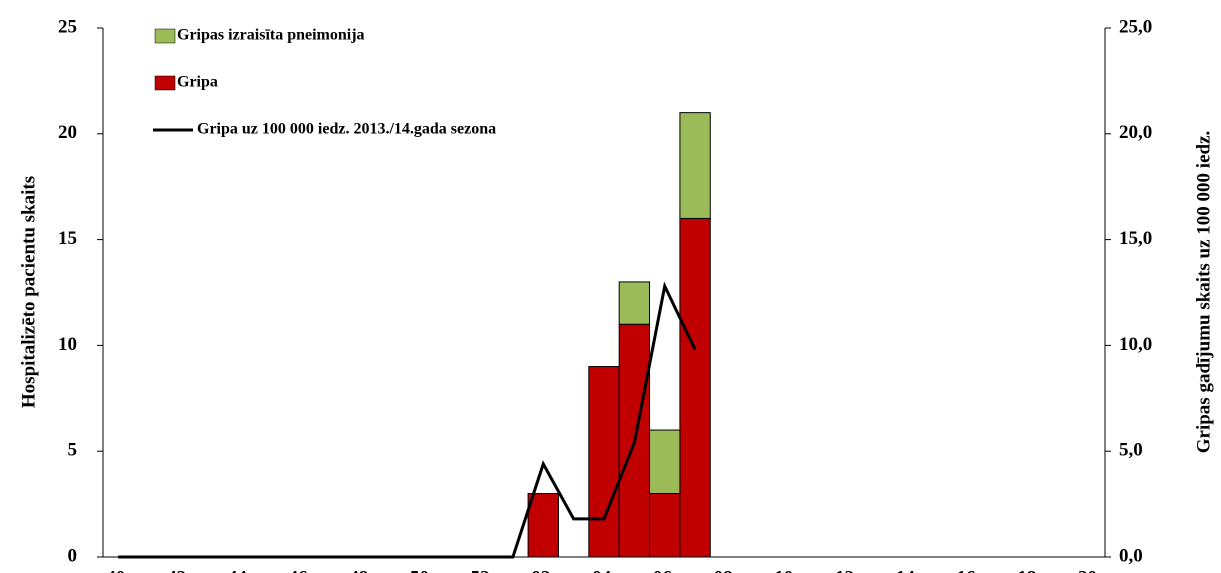  I want to click on x-tick-label: 50., so click(422, 570).